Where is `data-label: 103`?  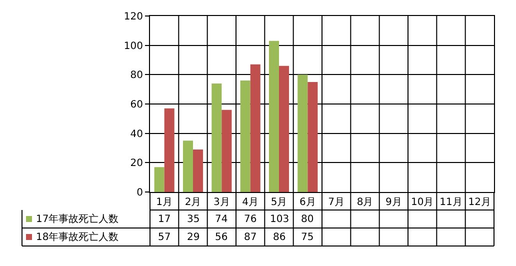 data-label: 103 is located at coordinates (280, 219).